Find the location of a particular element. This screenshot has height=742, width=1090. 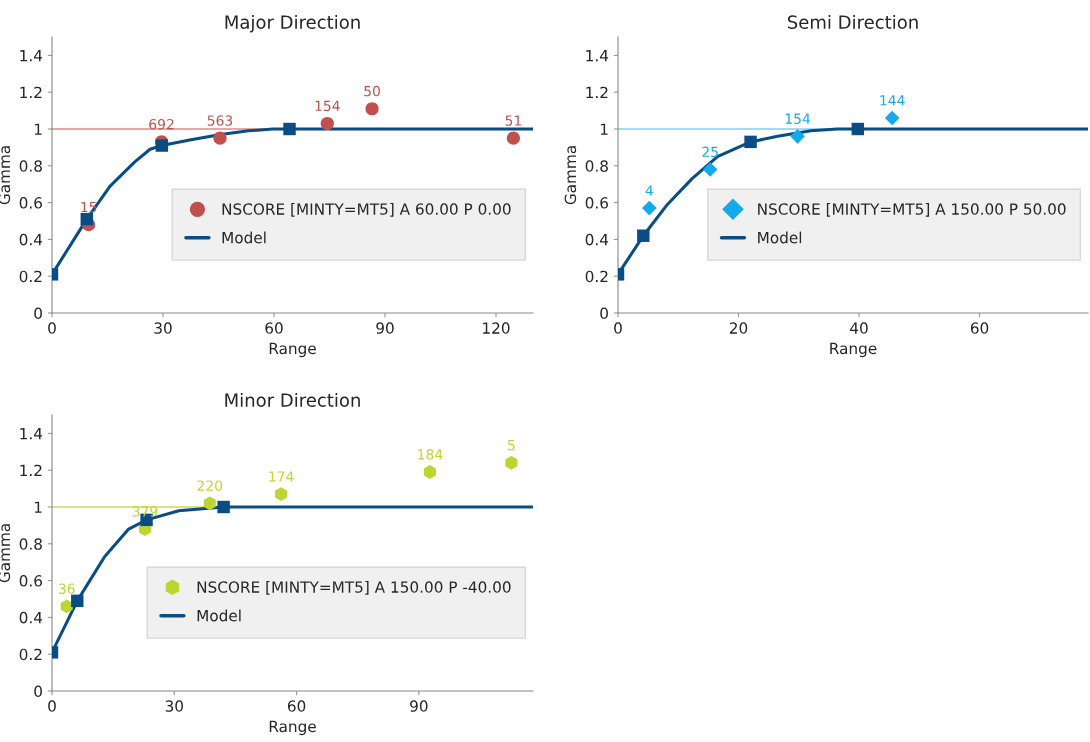

legend-label: NSCORE [MINTY=MT5] A 60.00 P 0.00 is located at coordinates (366, 210).